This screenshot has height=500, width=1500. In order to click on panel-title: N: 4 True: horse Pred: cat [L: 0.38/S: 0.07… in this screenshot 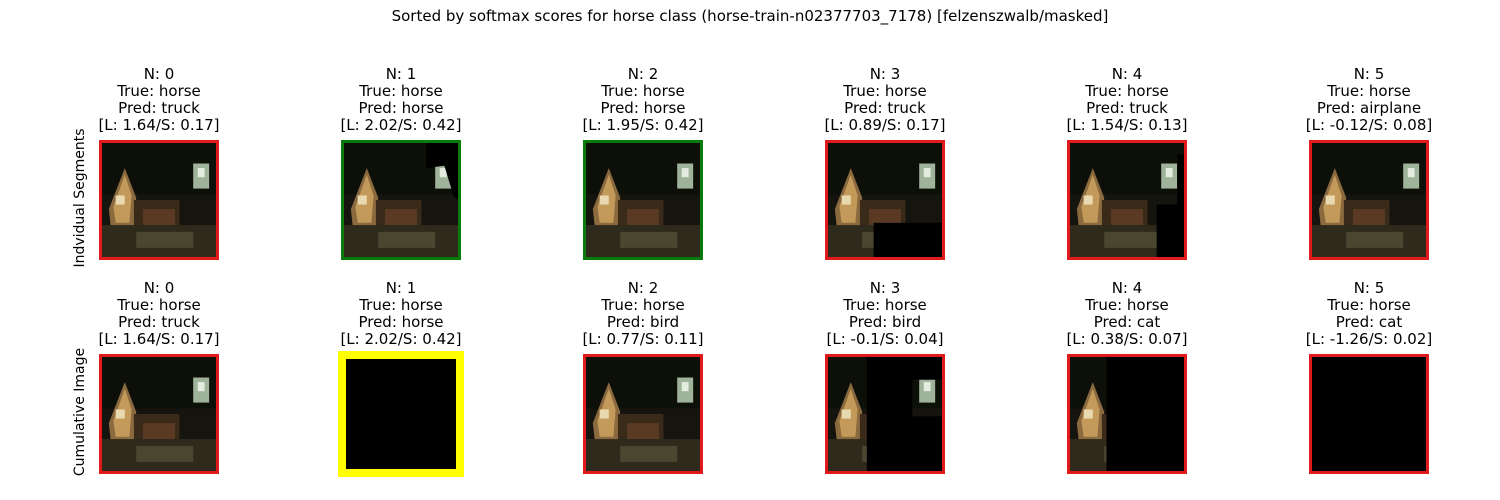, I will do `click(1127, 314)`.